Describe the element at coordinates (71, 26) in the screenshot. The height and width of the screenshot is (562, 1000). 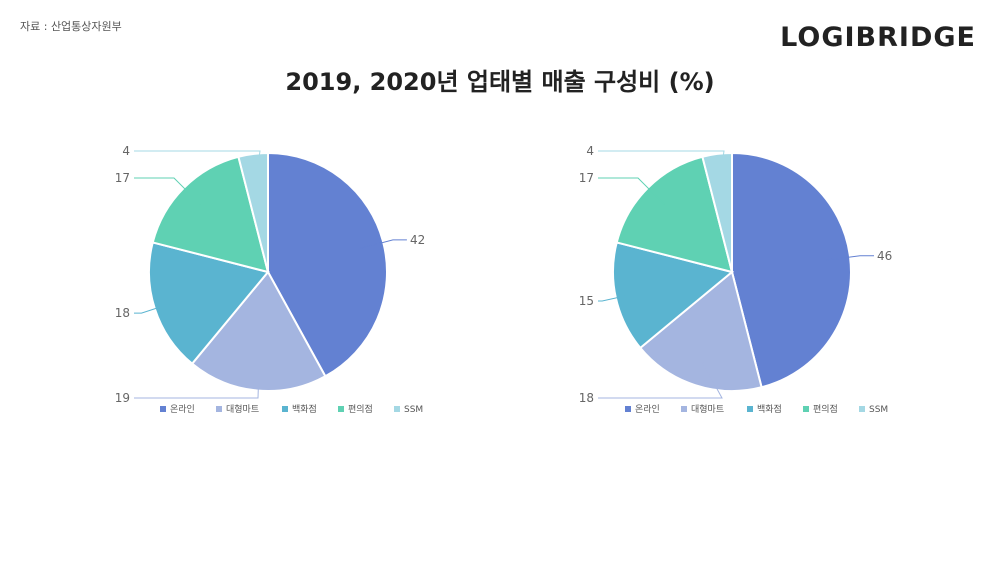
I see `source-note: 자료 : 산업통상자원부` at that location.